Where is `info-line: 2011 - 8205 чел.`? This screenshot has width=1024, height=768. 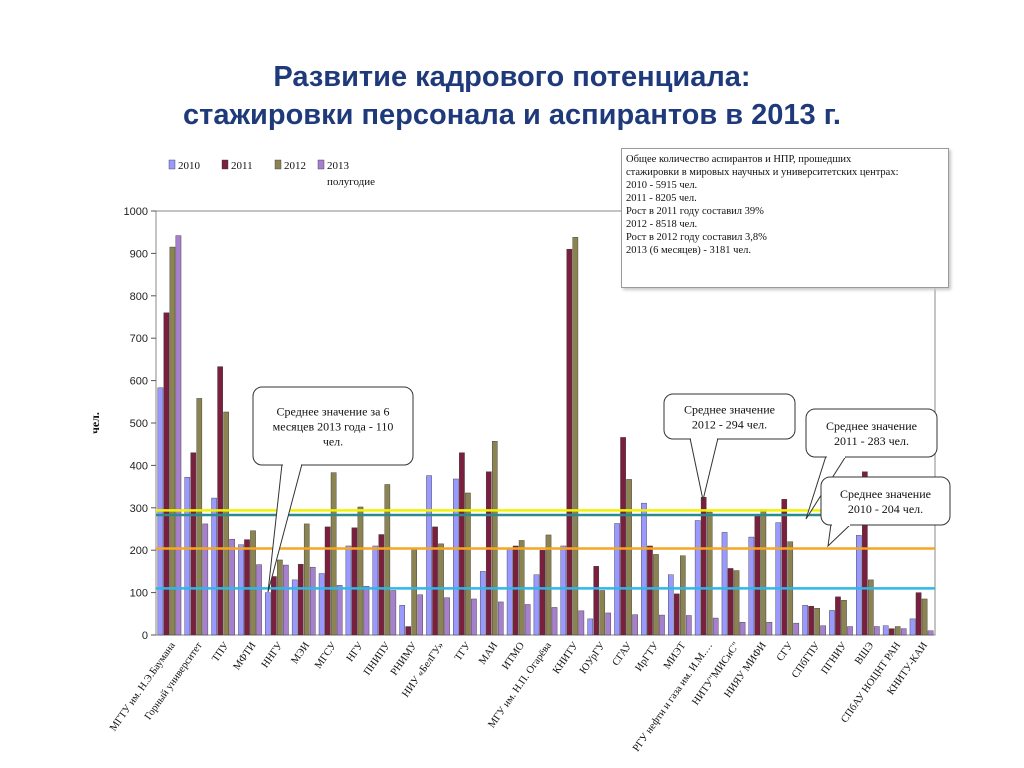 info-line: 2011 - 8205 чел. is located at coordinates (661, 198).